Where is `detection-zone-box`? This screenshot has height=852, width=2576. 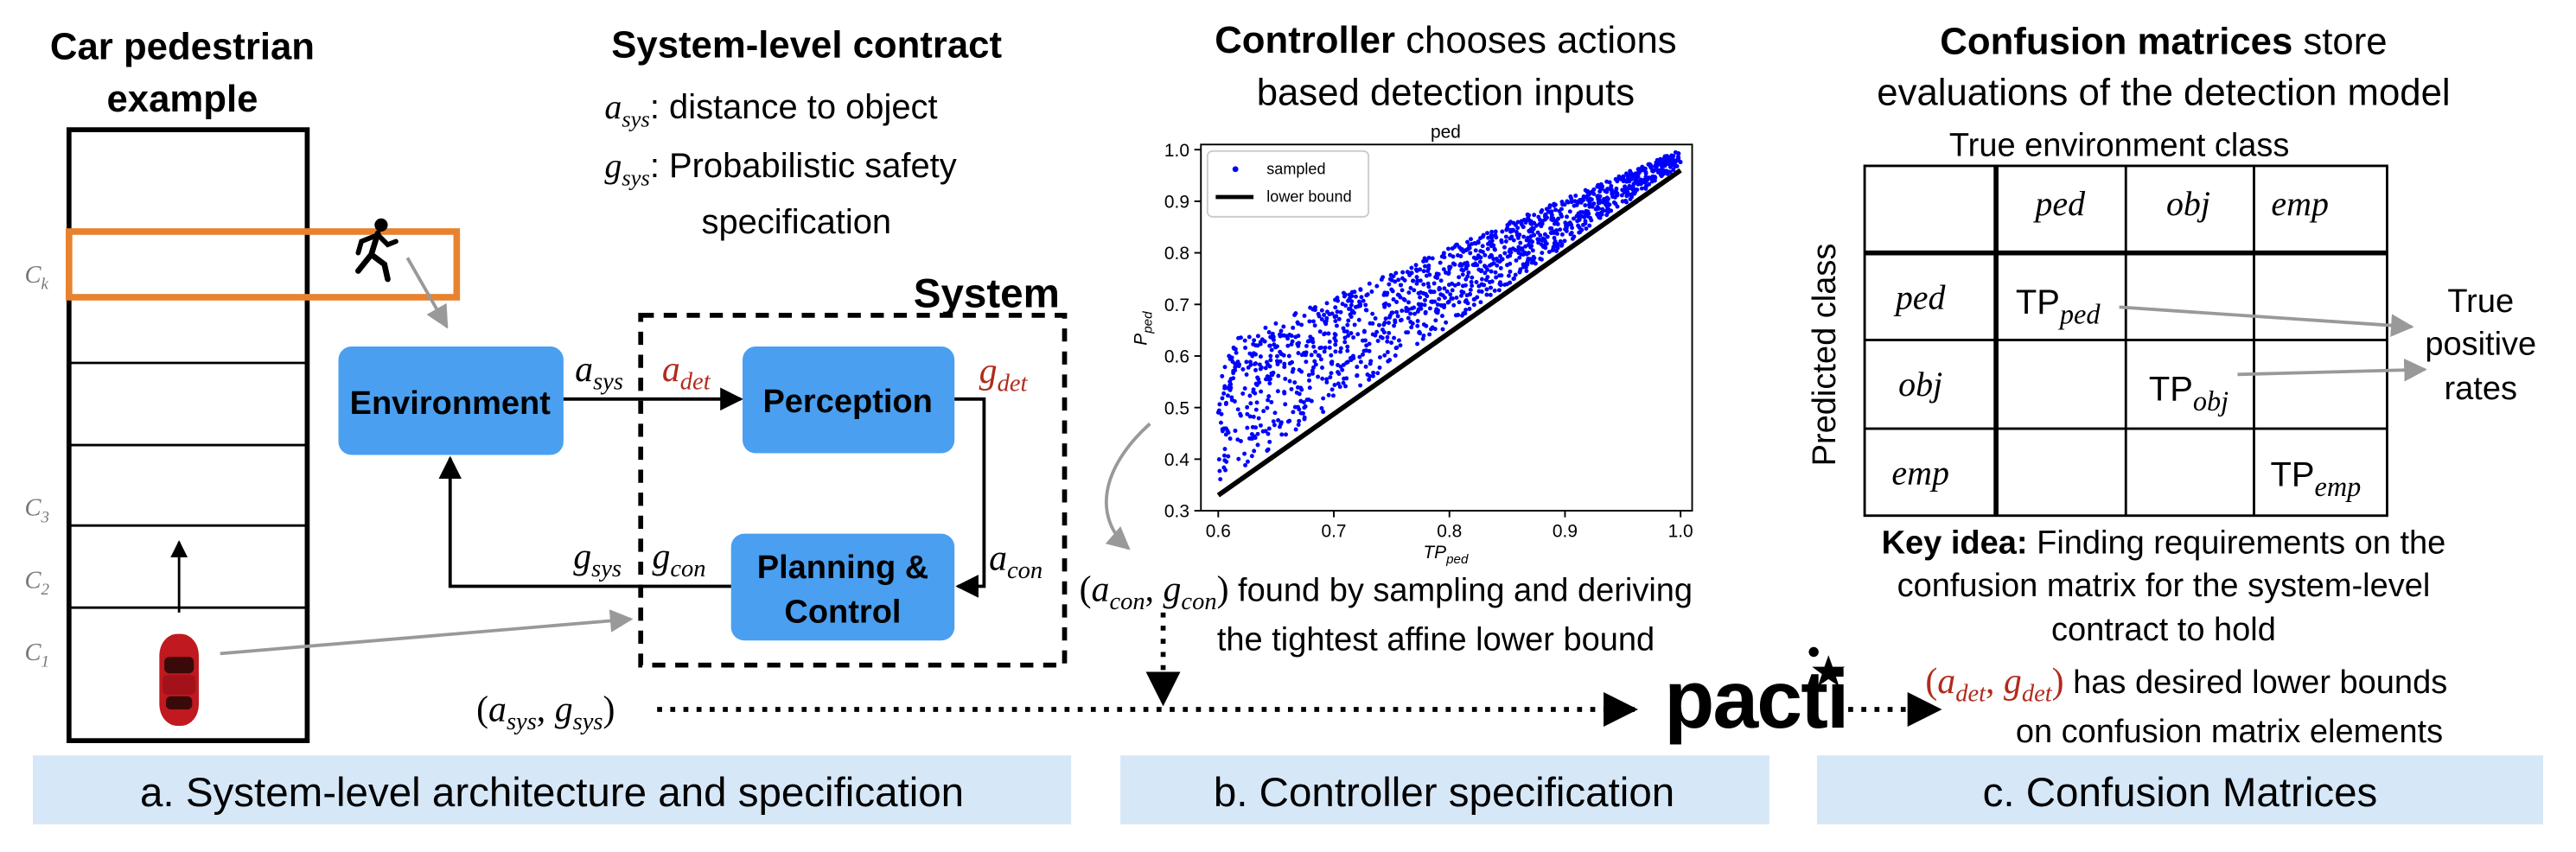
detection-zone-box is located at coordinates (263, 264).